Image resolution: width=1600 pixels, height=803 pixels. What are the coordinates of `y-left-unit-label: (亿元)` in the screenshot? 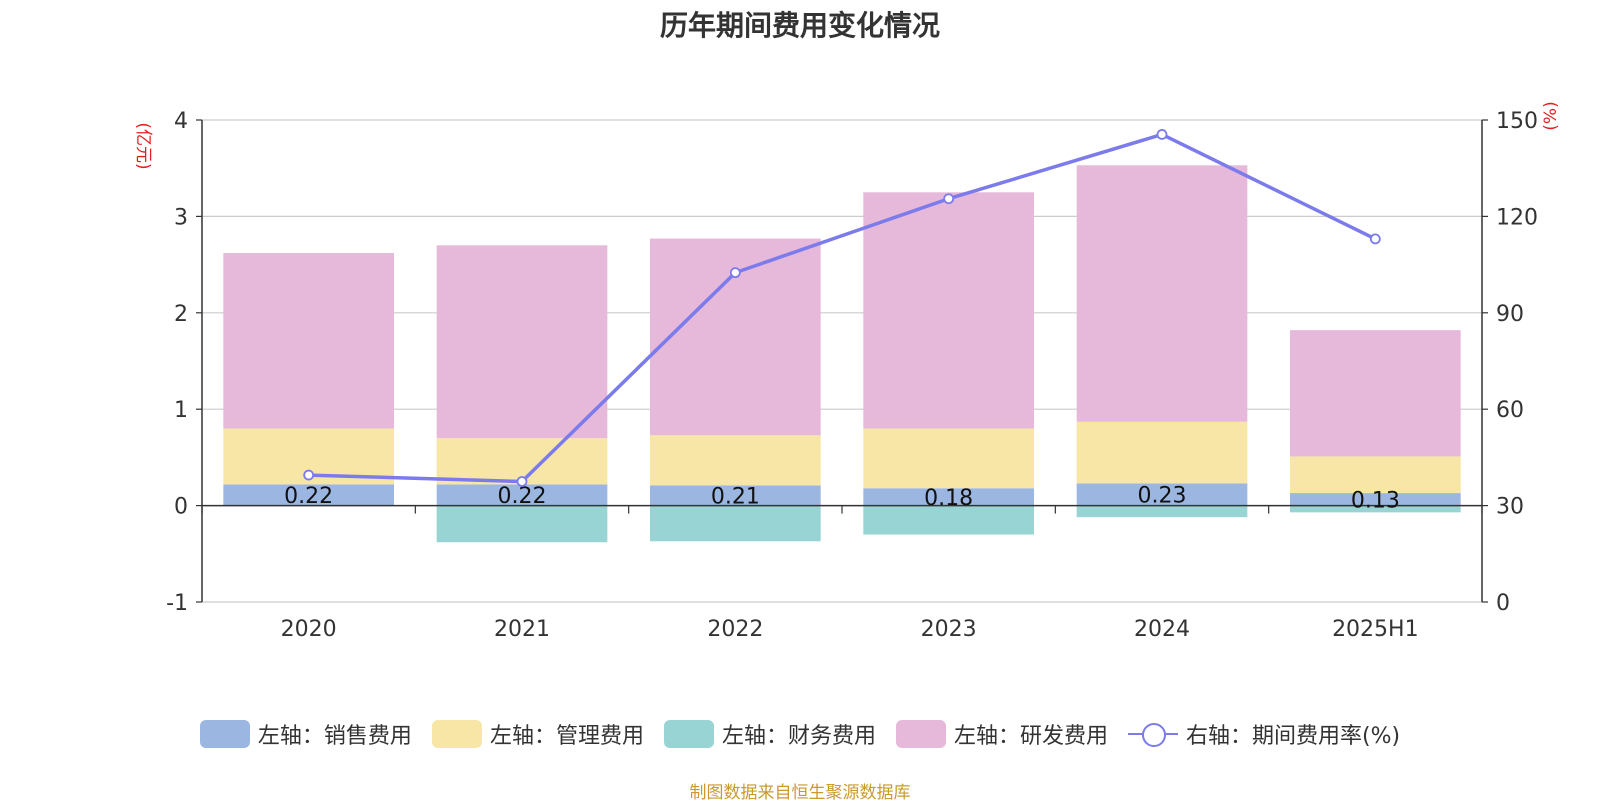 It's located at (143, 145).